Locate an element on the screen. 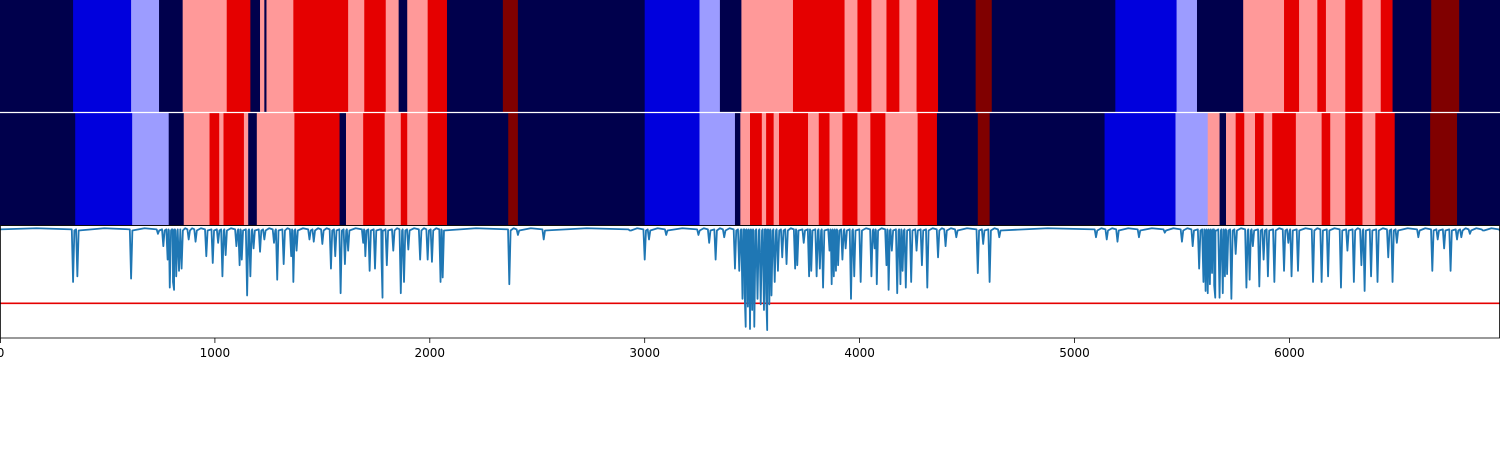 The height and width of the screenshot is (450, 1500). x-tick-label-0: 0 is located at coordinates (2, 353).